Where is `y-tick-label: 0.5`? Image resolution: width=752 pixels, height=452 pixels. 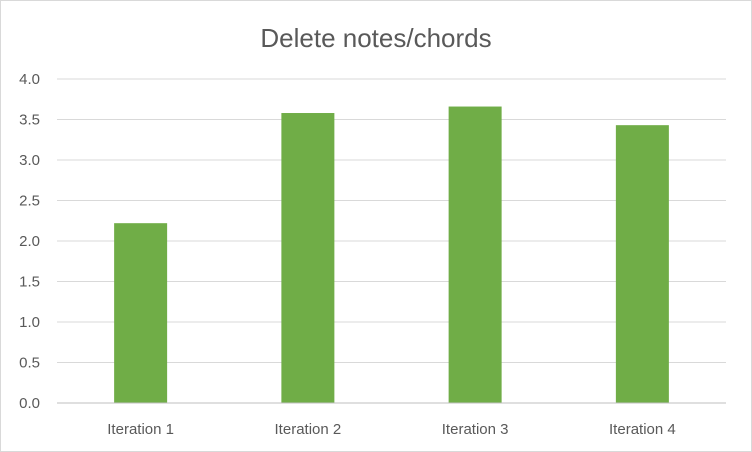 y-tick-label: 0.5 is located at coordinates (29, 363).